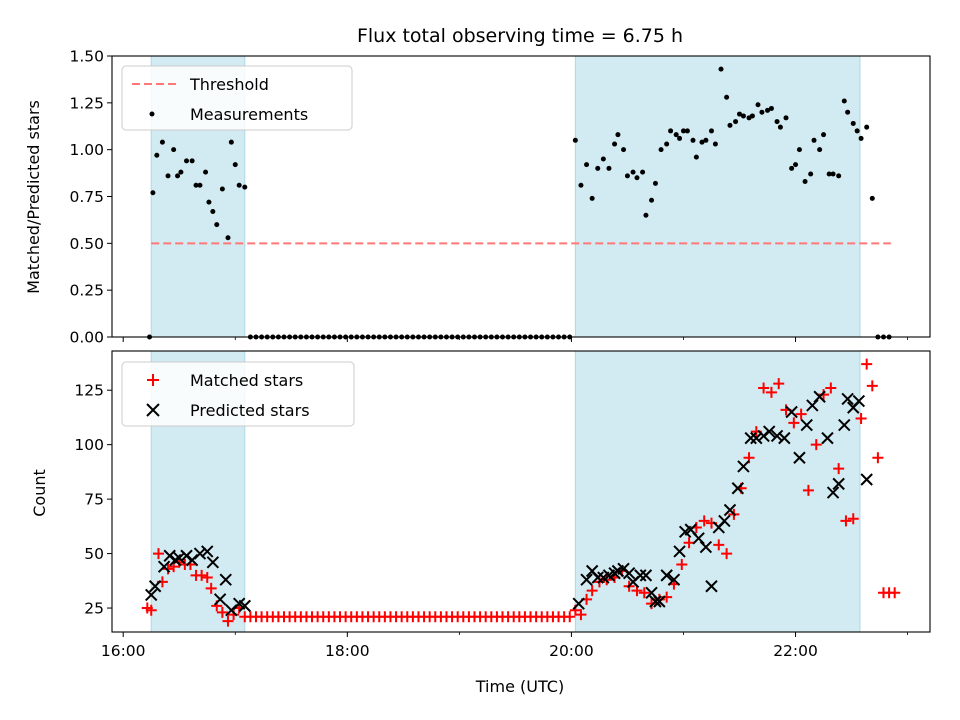 The width and height of the screenshot is (960, 720). I want to click on top-y-tick-label: 1.00, so click(86, 150).